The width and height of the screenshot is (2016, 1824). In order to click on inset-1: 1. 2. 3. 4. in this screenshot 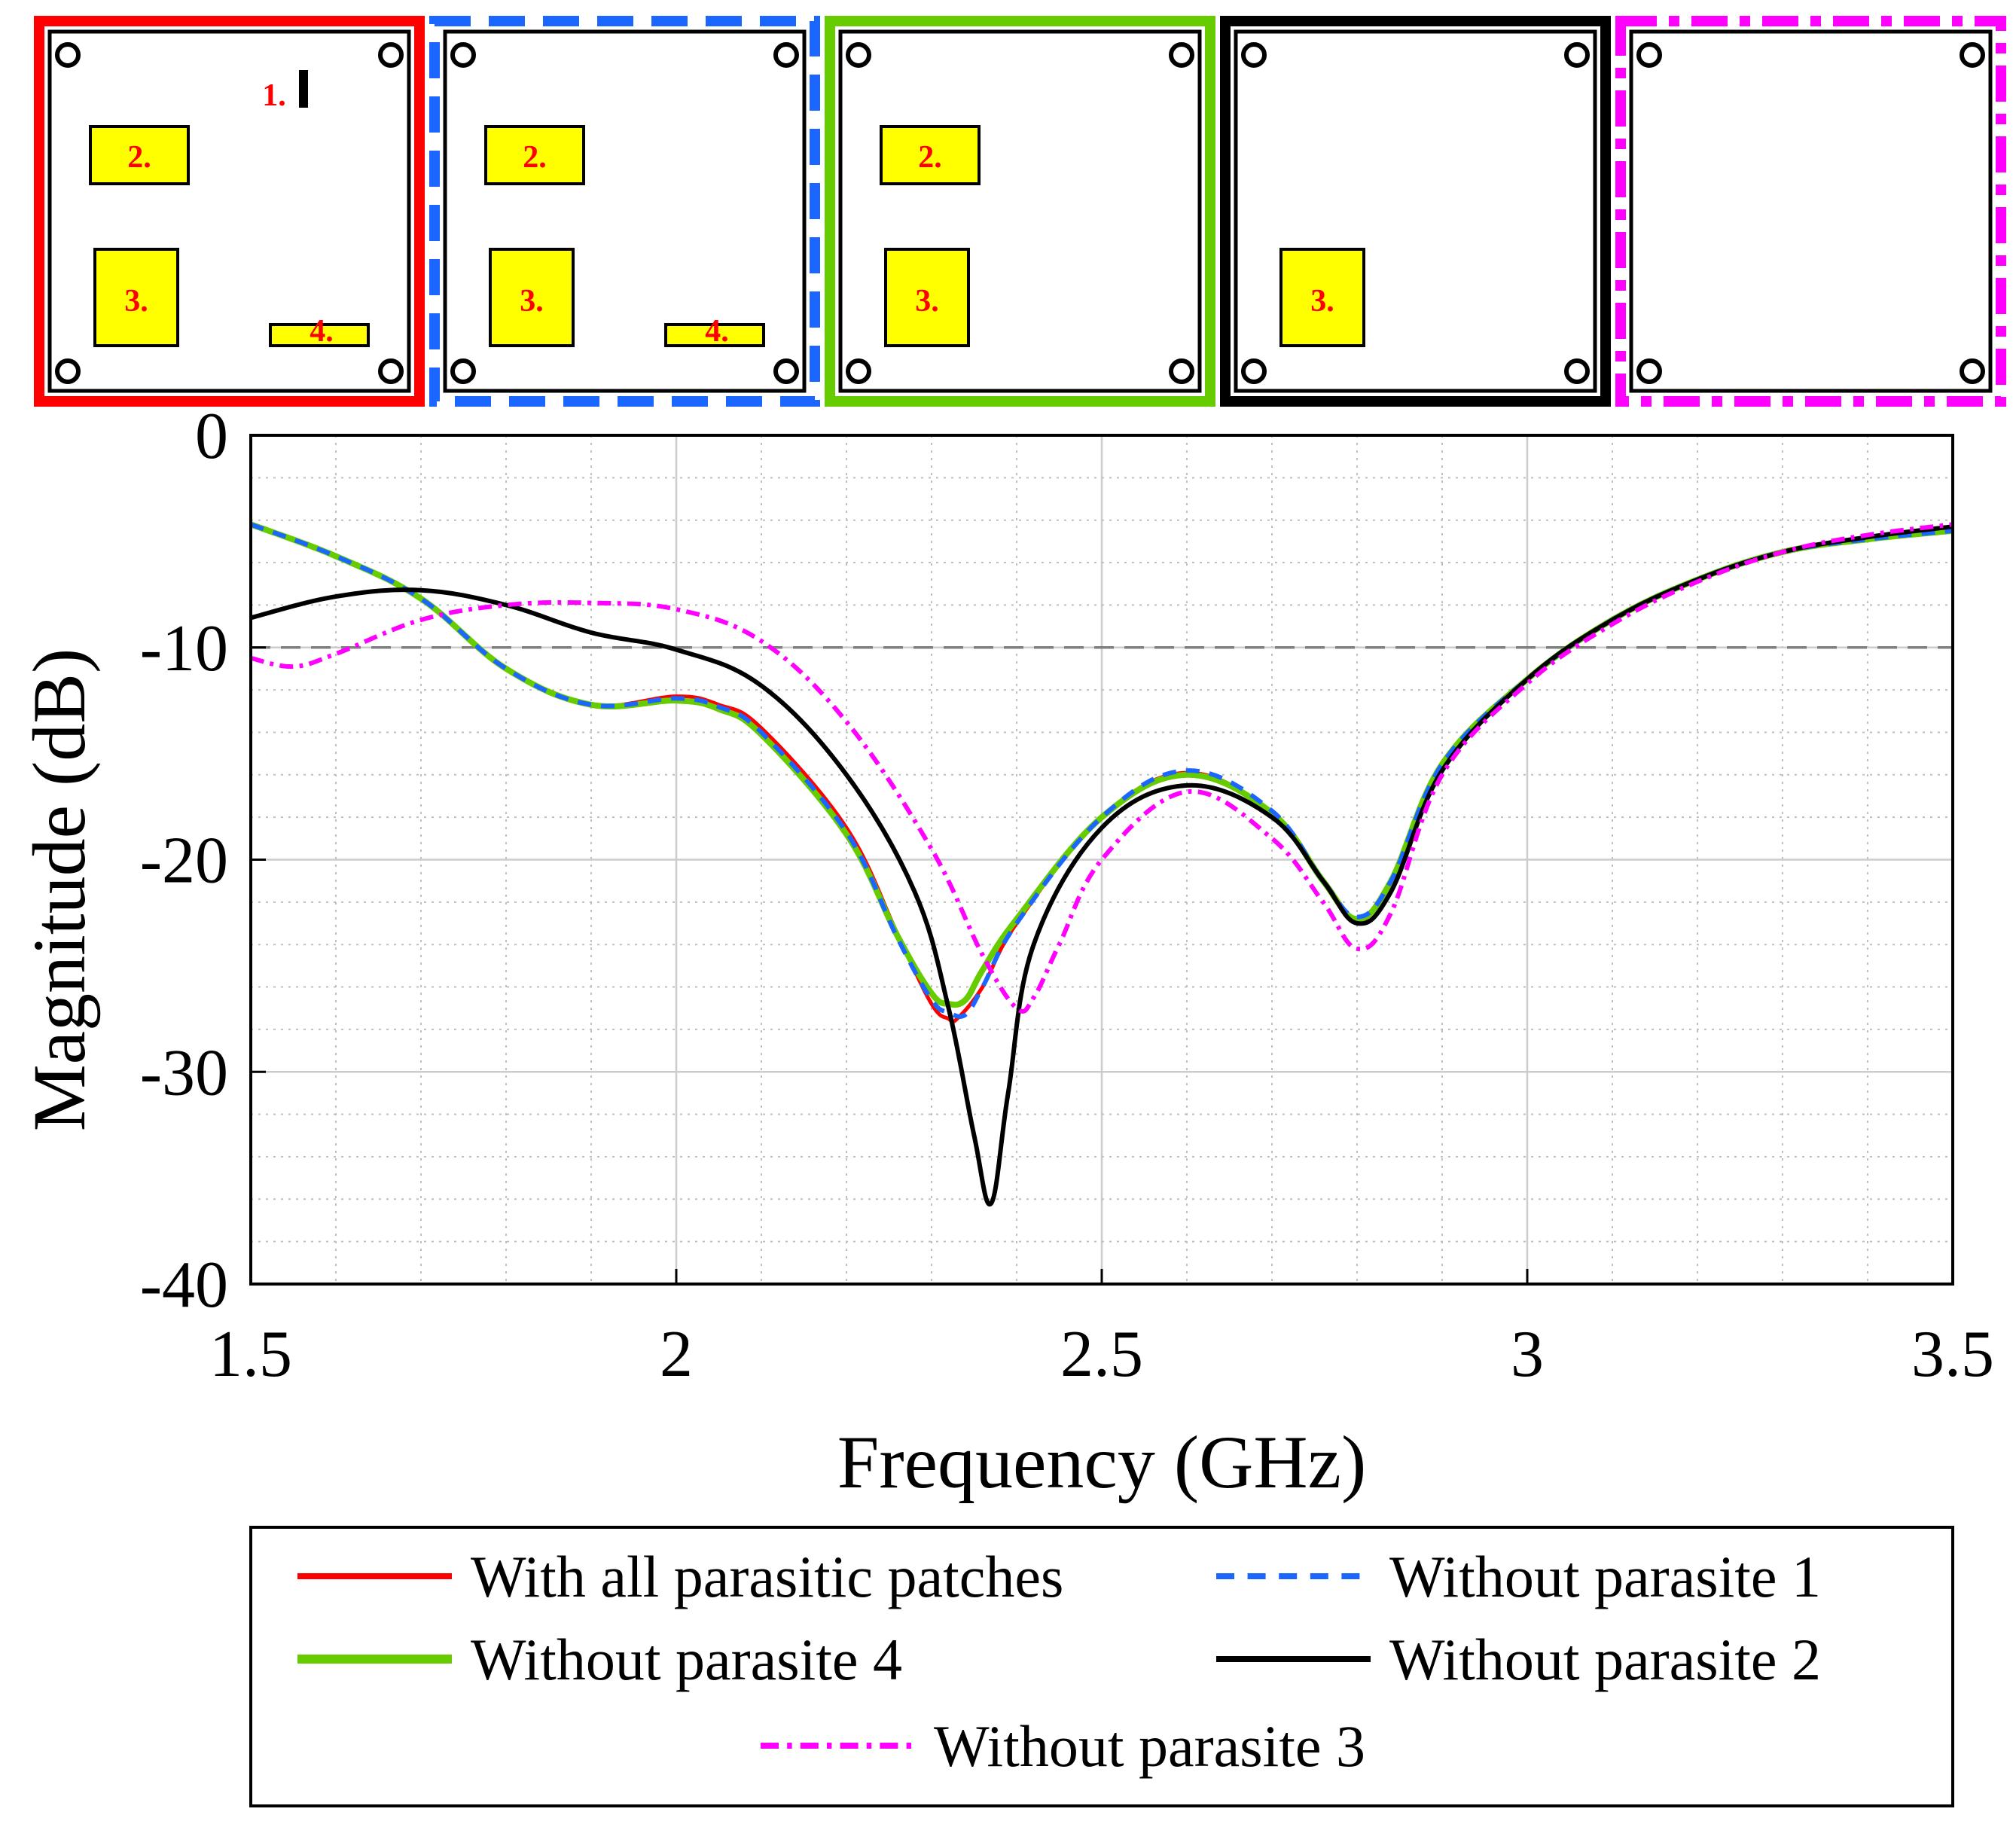, I will do `click(230, 211)`.